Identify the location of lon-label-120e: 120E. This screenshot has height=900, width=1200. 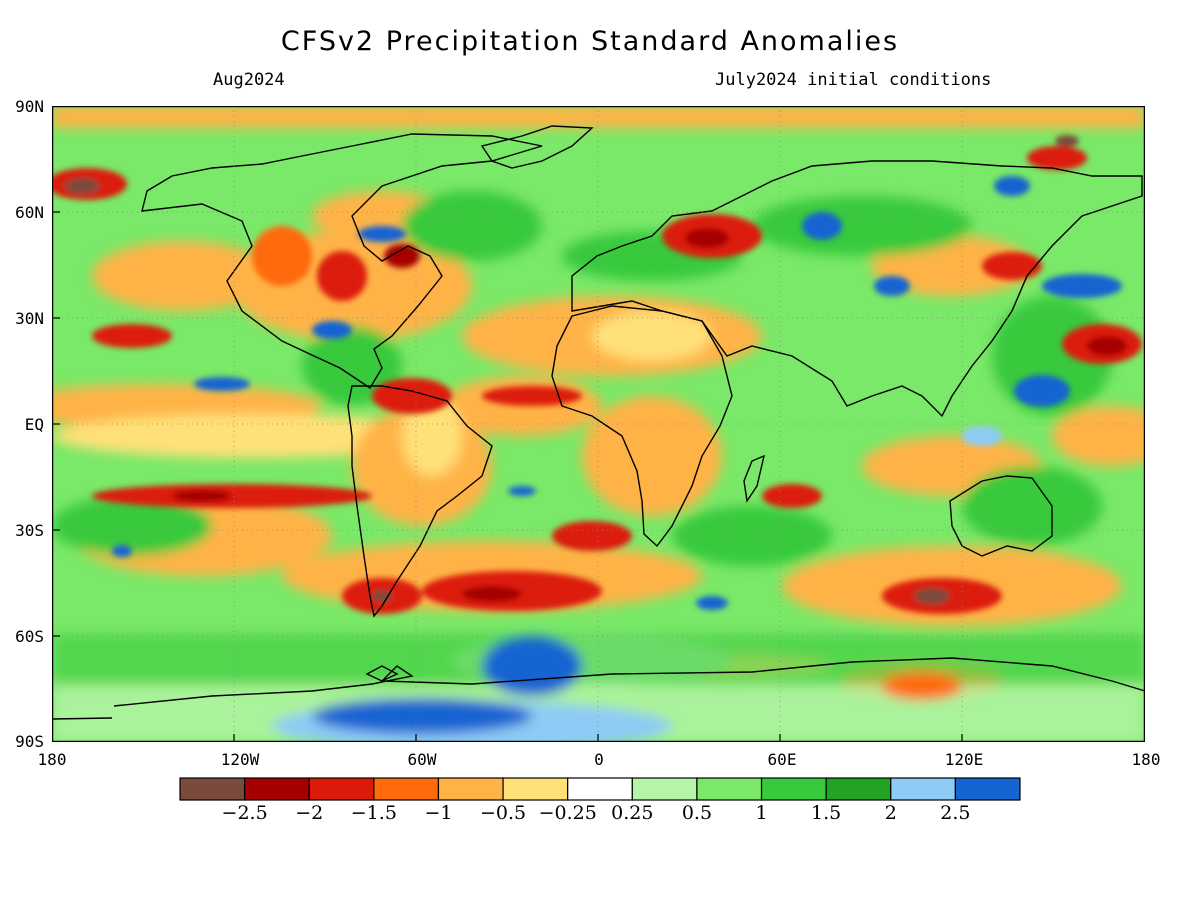
(964, 759).